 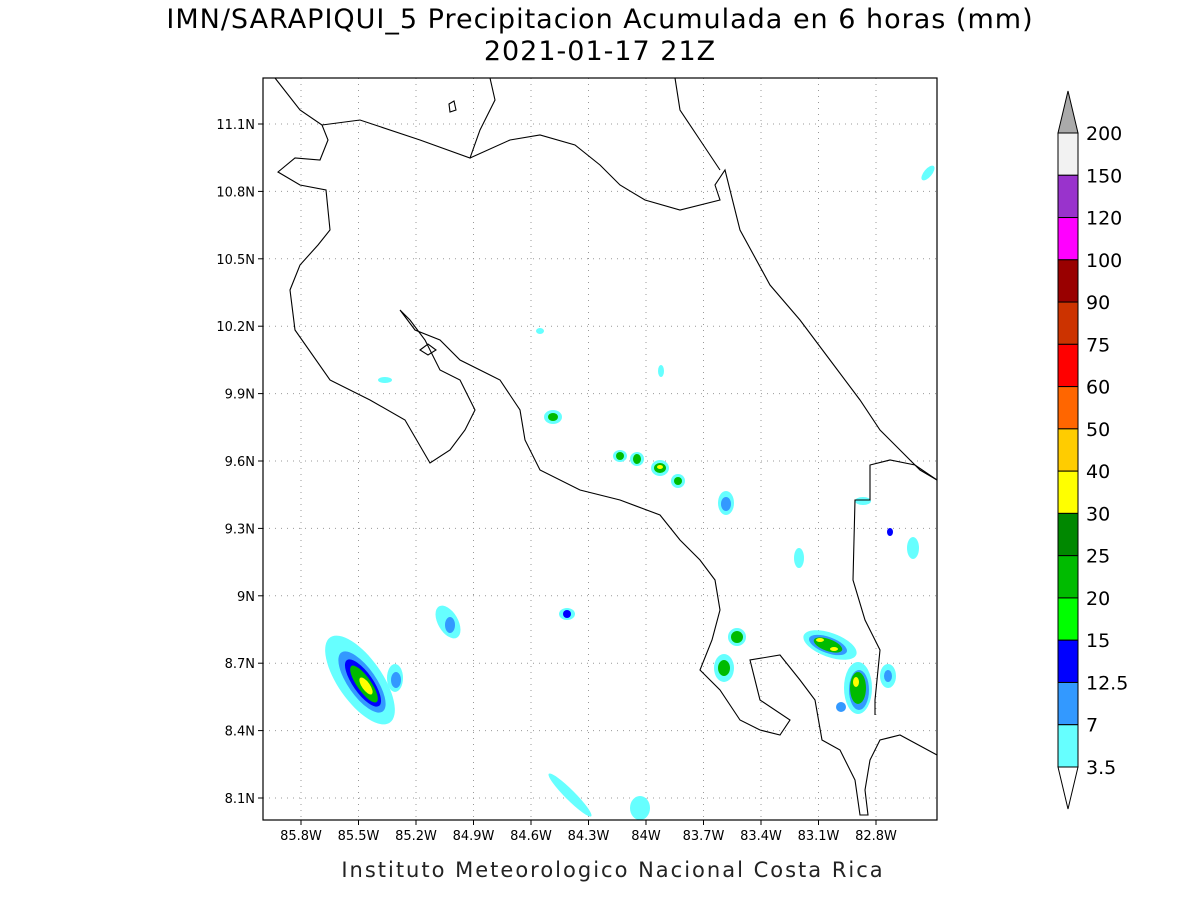 I want to click on colorbar-label: 50, so click(x=1098, y=430).